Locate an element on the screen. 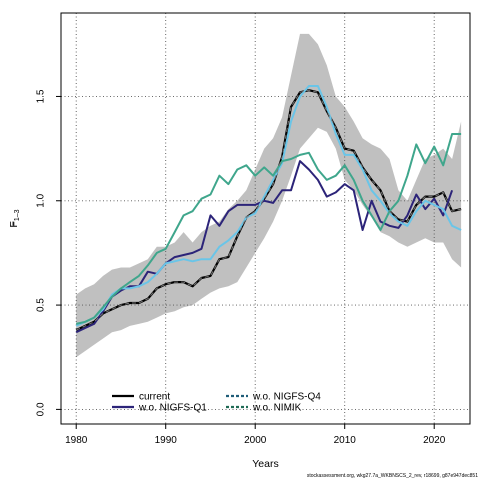  x-tick-label: 2000 is located at coordinates (255, 440).